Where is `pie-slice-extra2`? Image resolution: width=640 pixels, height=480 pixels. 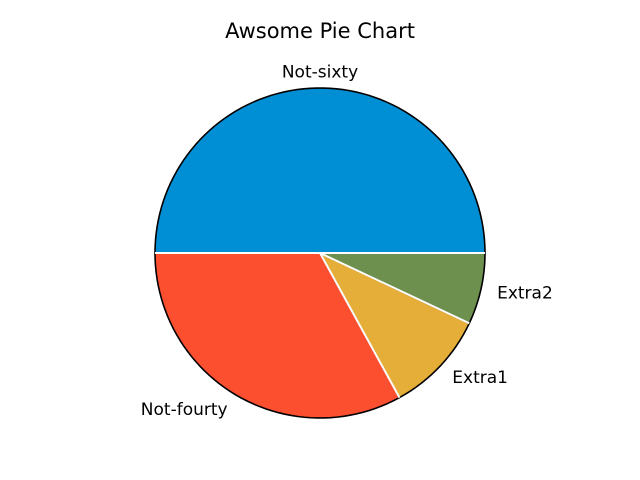
pie-slice-extra2 is located at coordinates (402, 288).